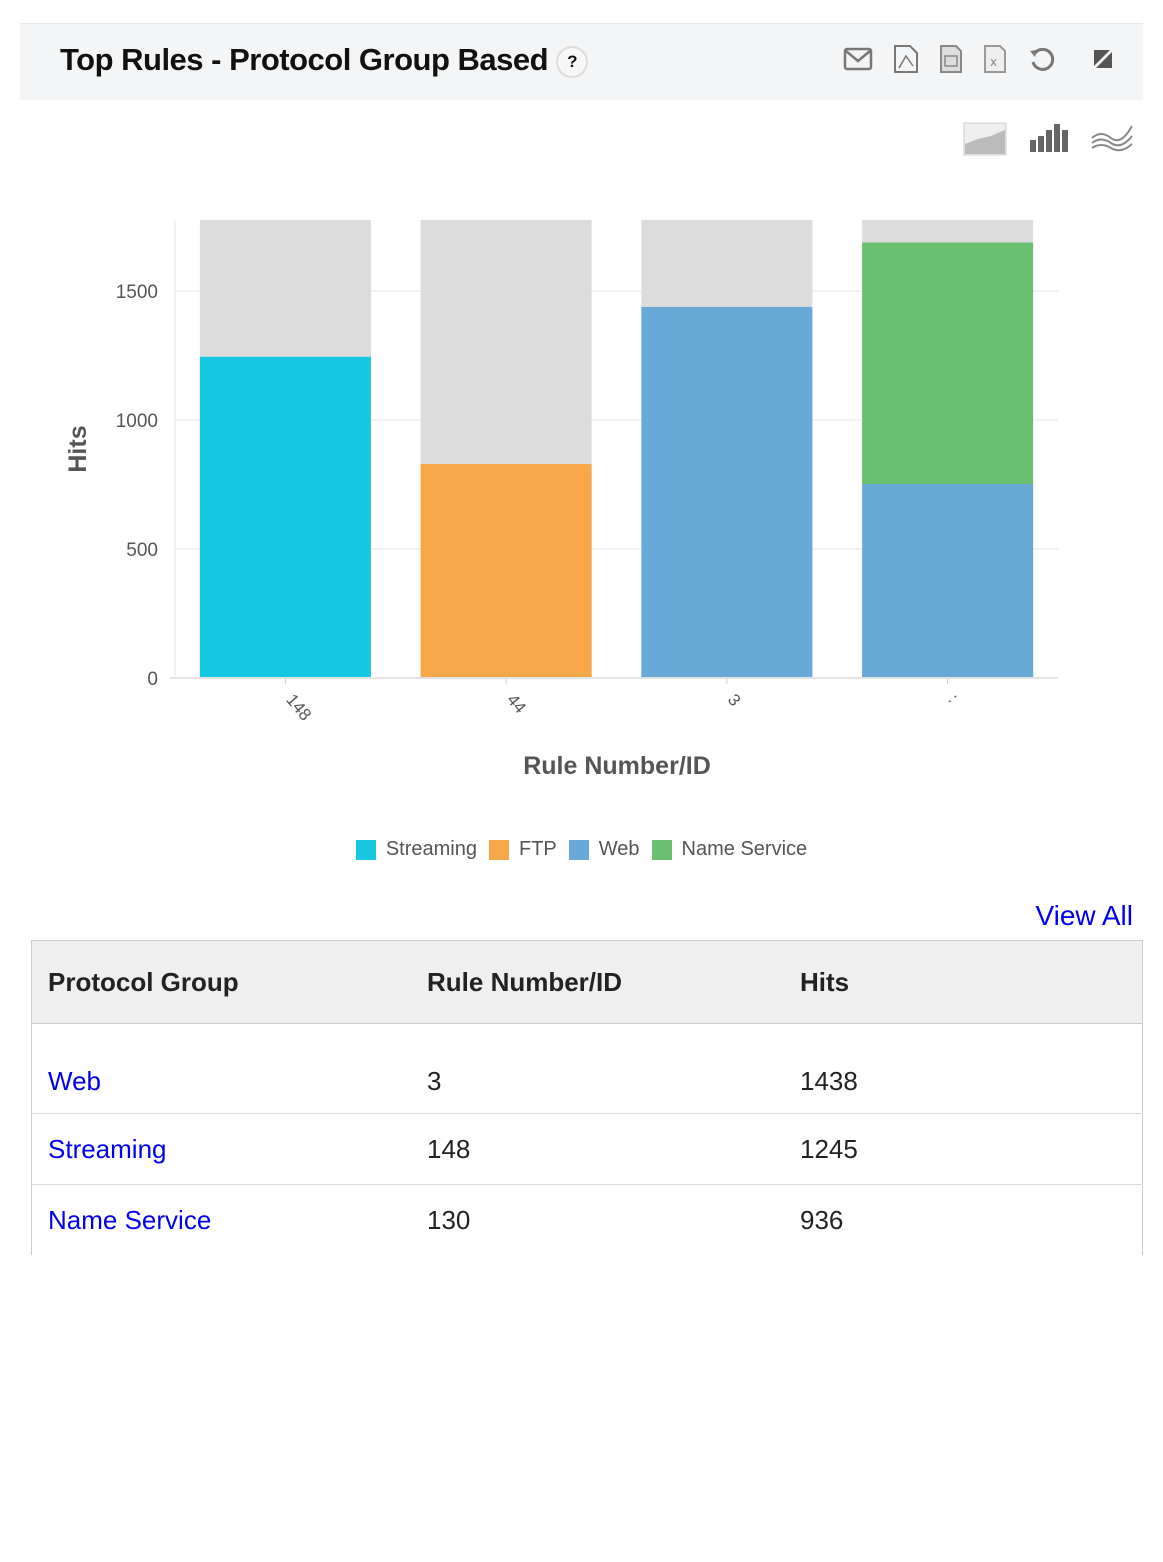  I want to click on mail-icon, so click(858, 59).